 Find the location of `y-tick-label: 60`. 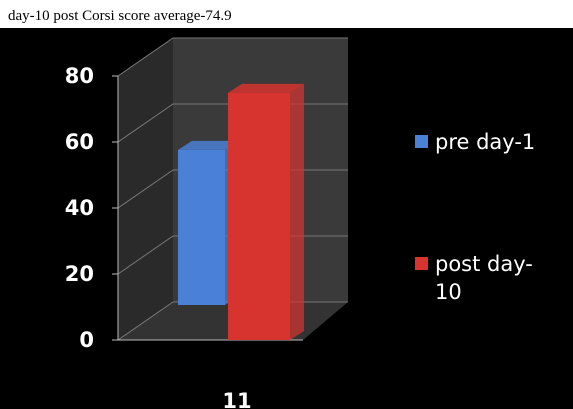

y-tick-label: 60 is located at coordinates (79, 142).